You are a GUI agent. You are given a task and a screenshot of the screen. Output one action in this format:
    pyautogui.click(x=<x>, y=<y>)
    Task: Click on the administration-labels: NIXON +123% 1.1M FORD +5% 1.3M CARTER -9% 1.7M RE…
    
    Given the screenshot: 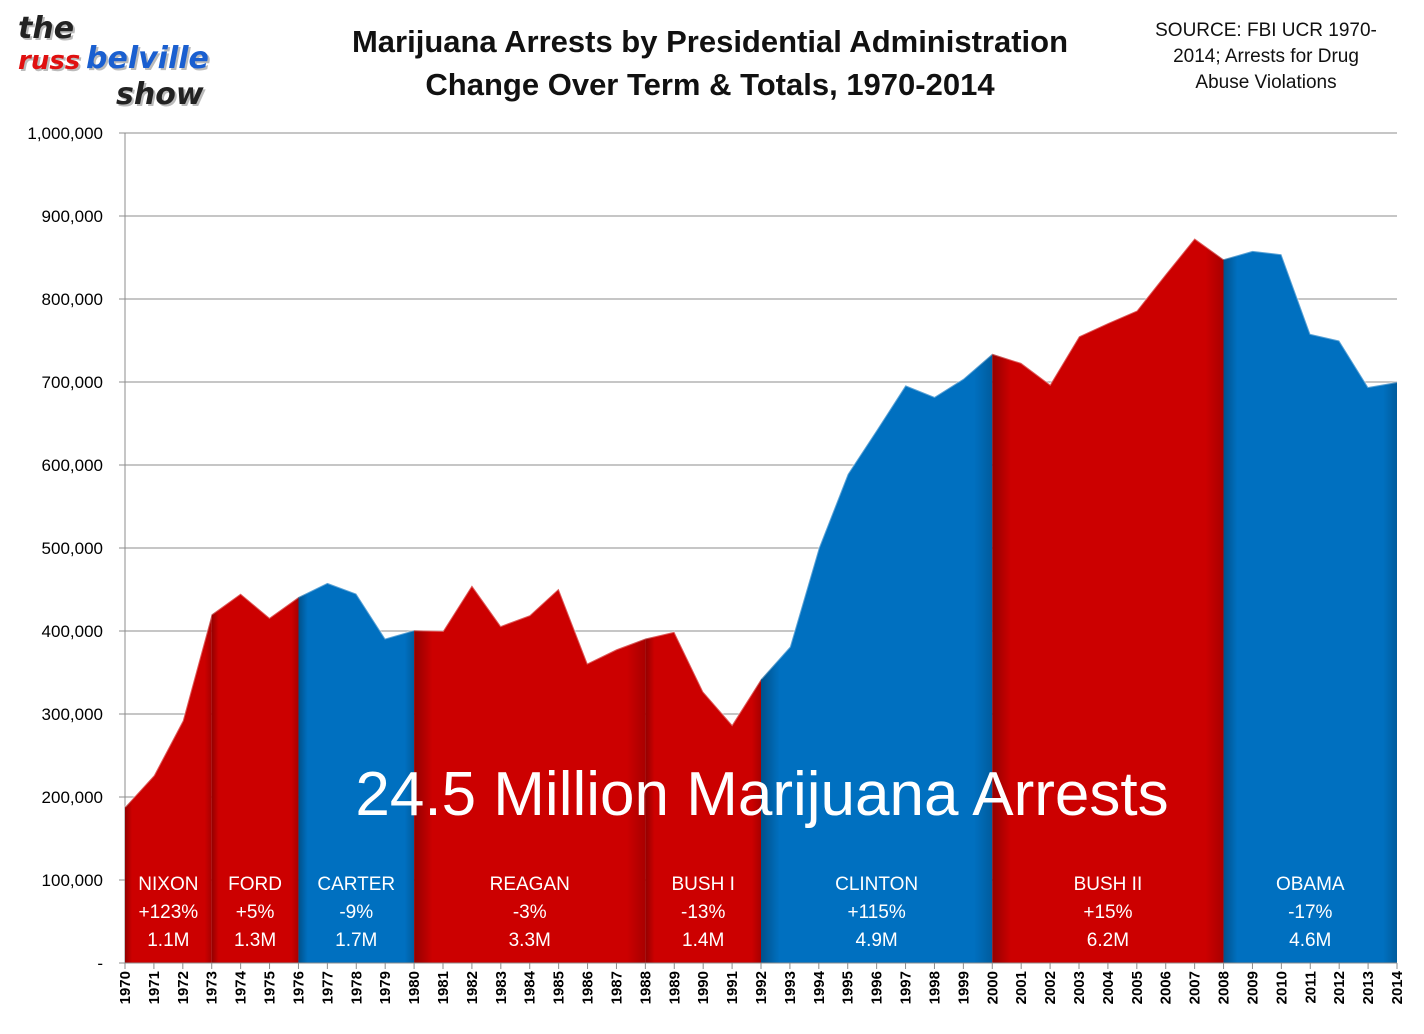 What is the action you would take?
    pyautogui.click(x=741, y=912)
    